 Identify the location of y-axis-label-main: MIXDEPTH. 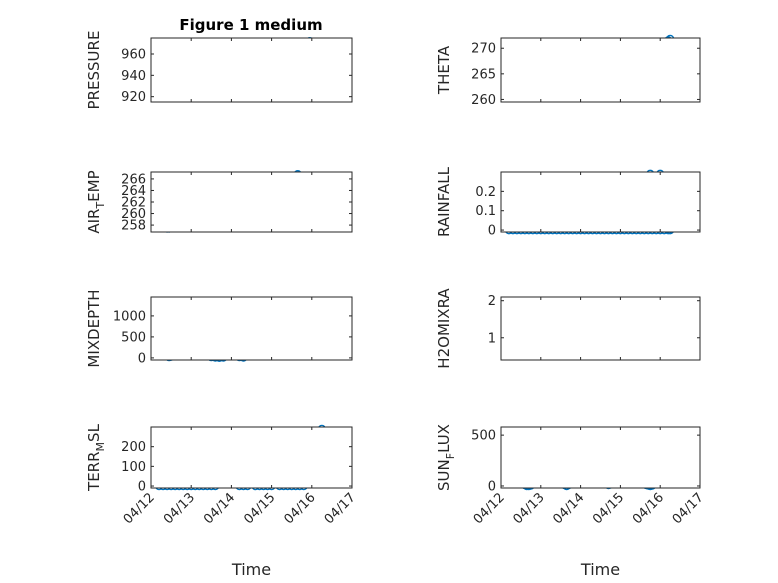
(94, 328).